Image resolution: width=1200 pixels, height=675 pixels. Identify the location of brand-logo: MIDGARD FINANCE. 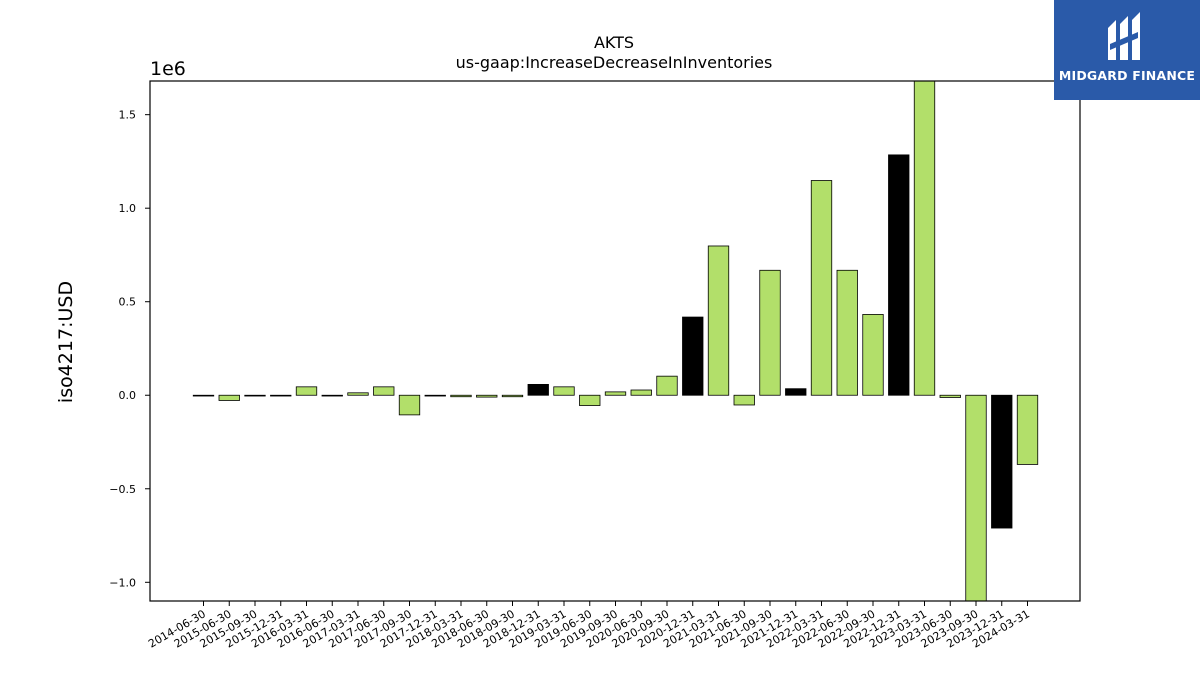
(1127, 50).